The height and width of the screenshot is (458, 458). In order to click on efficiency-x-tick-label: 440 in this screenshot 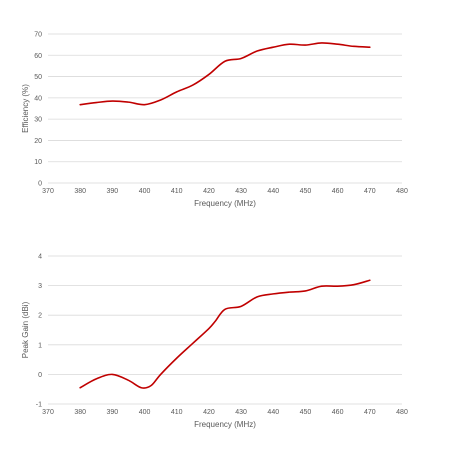, I will do `click(273, 191)`.